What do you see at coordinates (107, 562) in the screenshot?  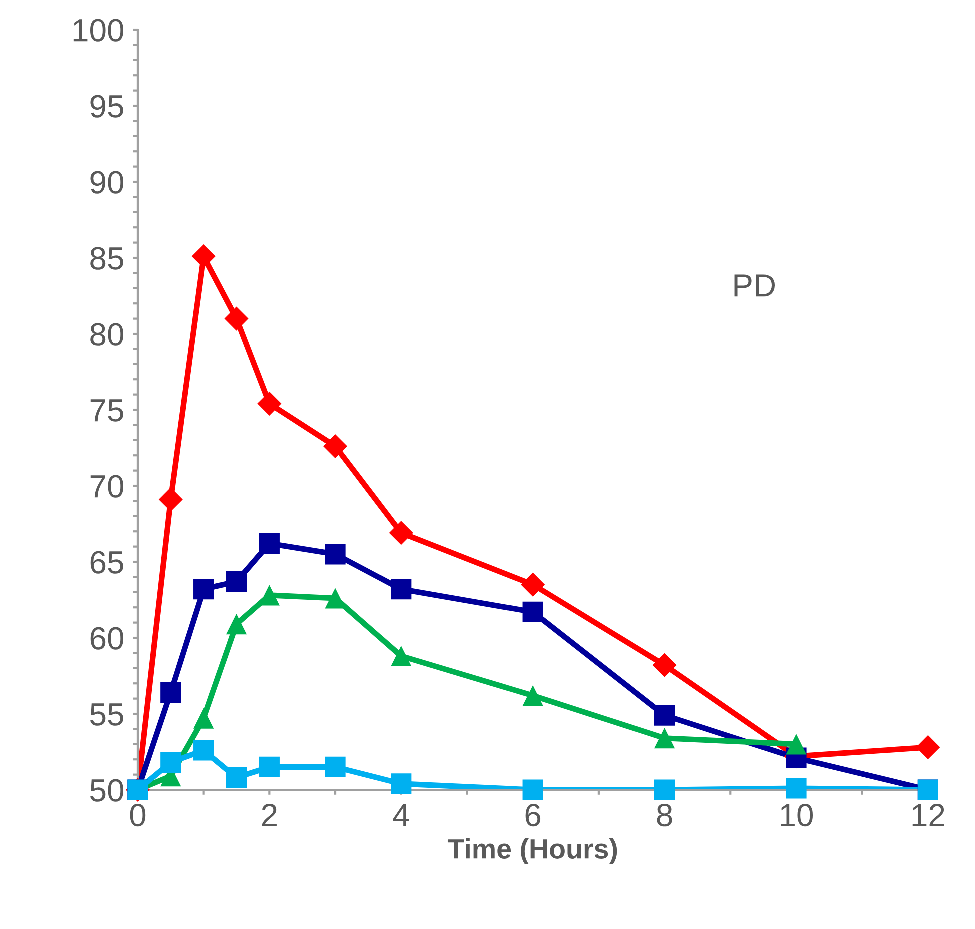 I see `y-tick-label: 65` at bounding box center [107, 562].